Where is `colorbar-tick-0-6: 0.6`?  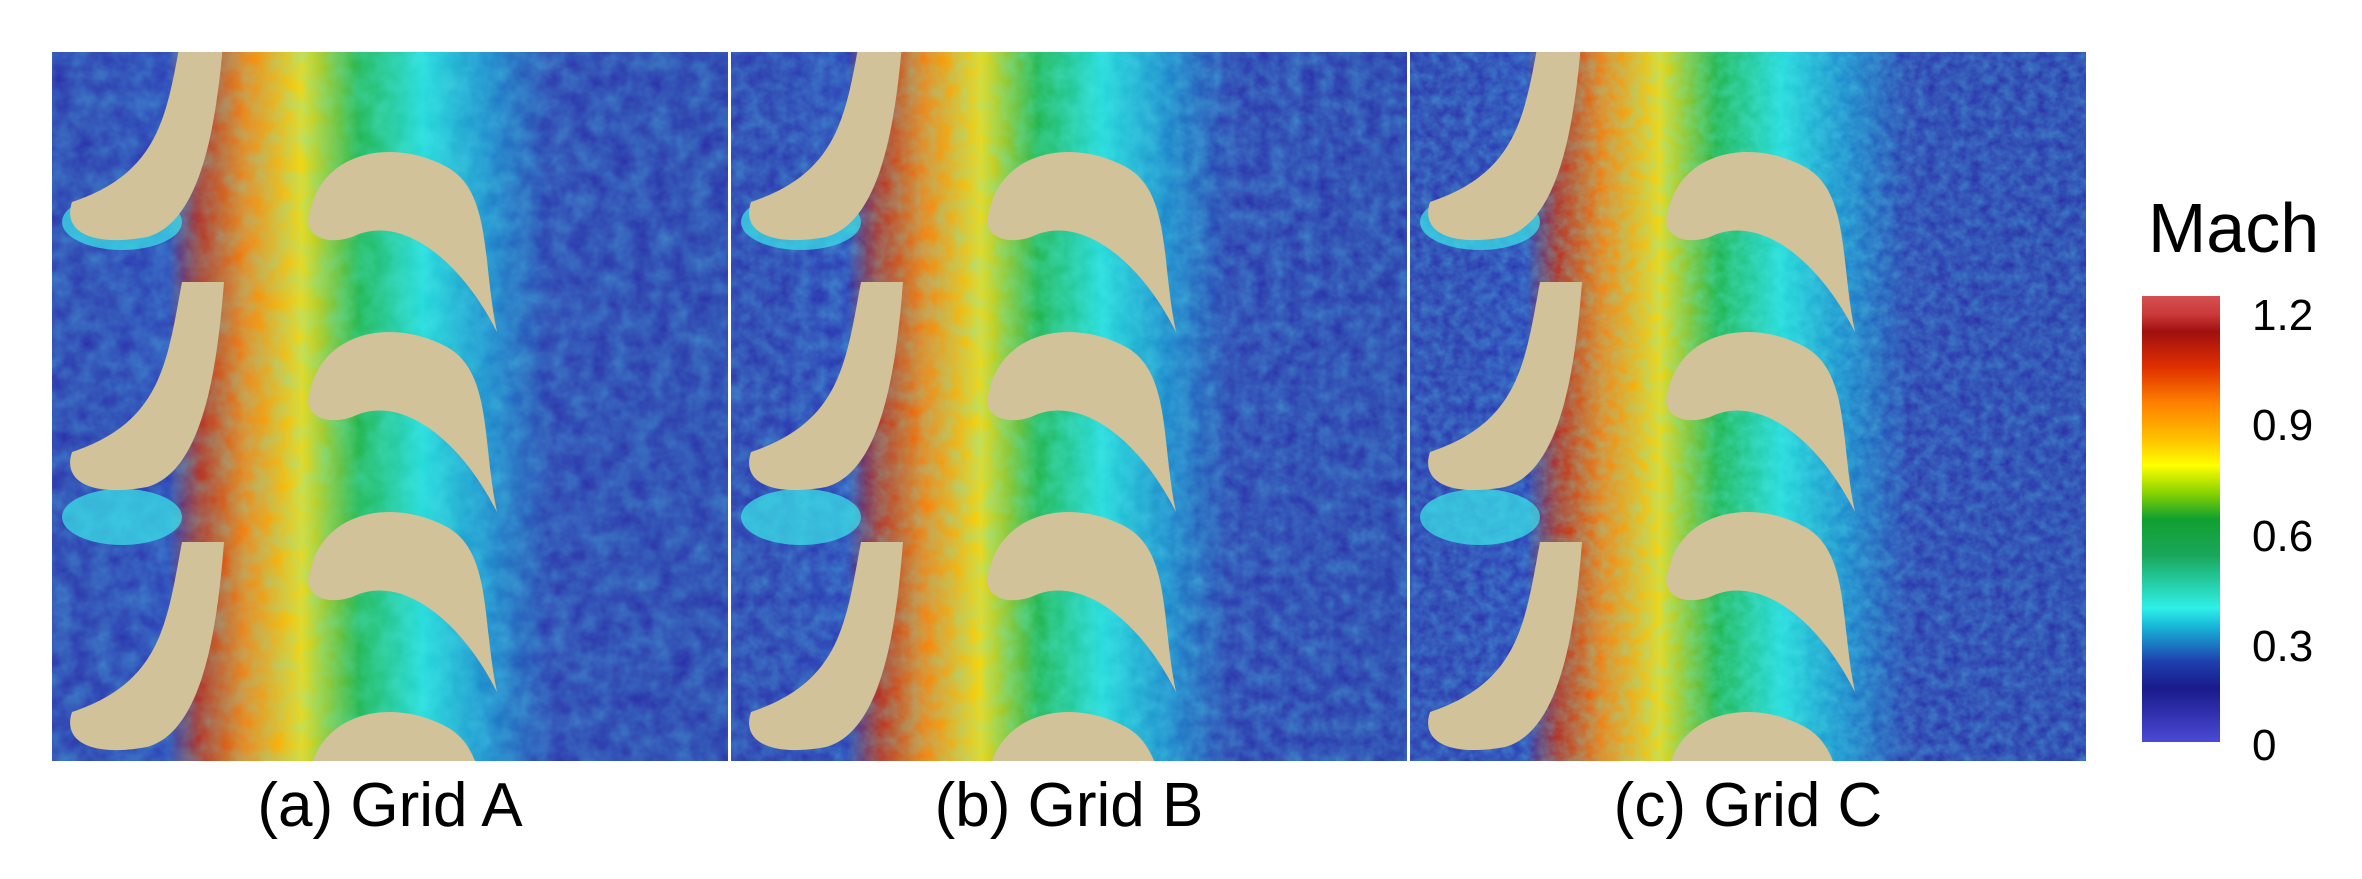
colorbar-tick-0-6: 0.6 is located at coordinates (2283, 536).